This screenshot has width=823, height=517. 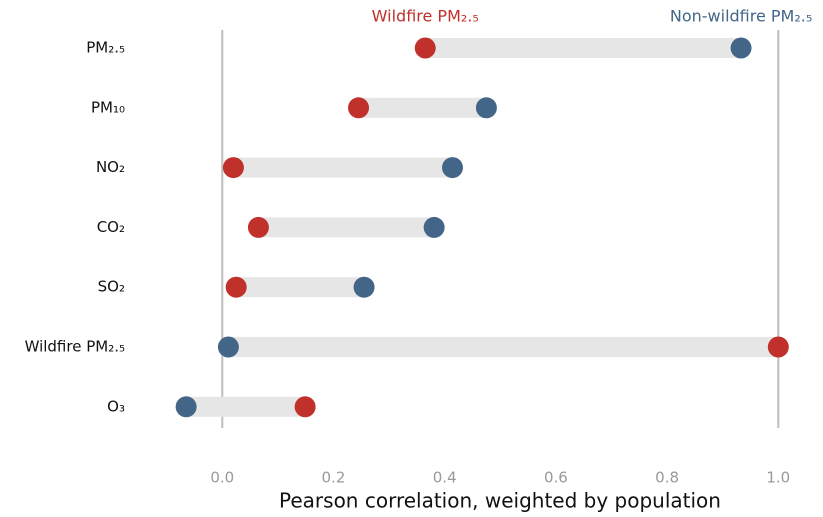 I want to click on legend-label: Wildfire PM₂.₅, so click(x=425, y=16).